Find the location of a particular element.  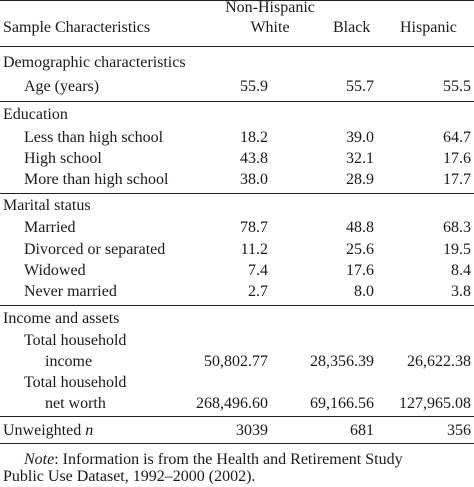

top-rule is located at coordinates (237, 0).